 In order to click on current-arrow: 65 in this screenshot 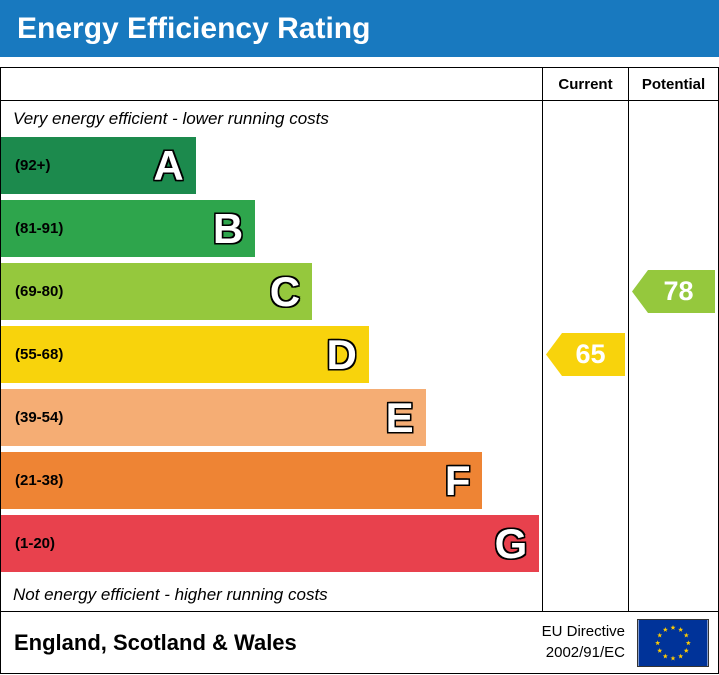, I will do `click(585, 354)`.